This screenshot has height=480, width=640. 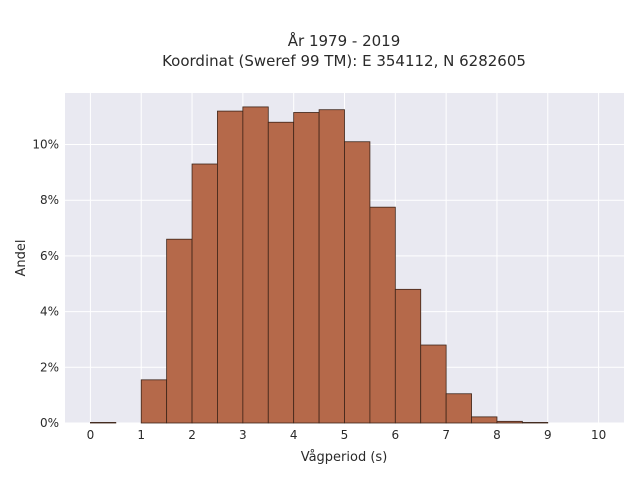 What do you see at coordinates (548, 435) in the screenshot?
I see `x-tick-label: 9` at bounding box center [548, 435].